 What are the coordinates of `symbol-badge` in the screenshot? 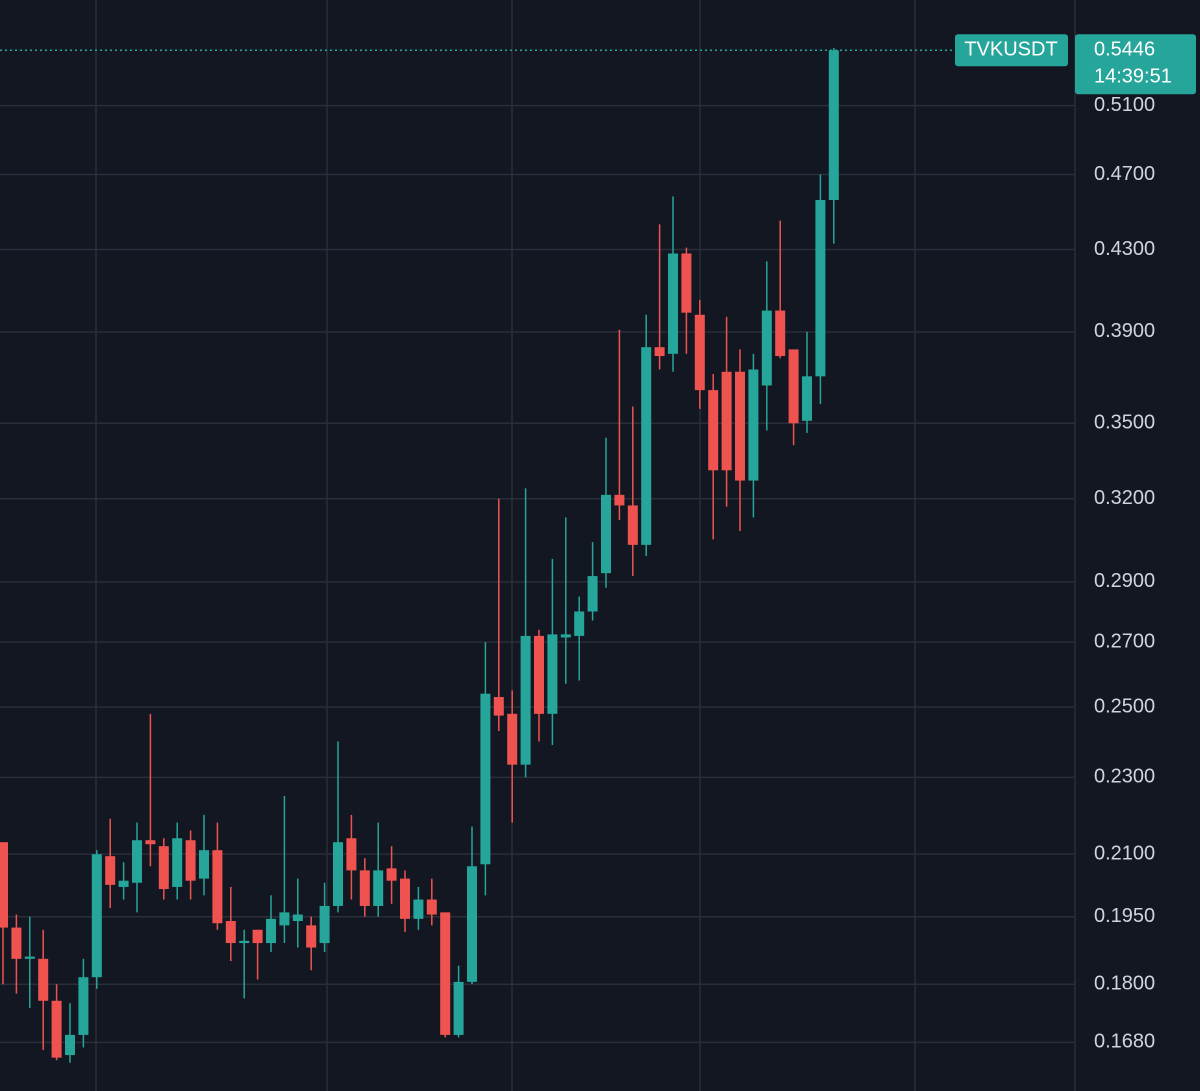 It's located at (1011, 50).